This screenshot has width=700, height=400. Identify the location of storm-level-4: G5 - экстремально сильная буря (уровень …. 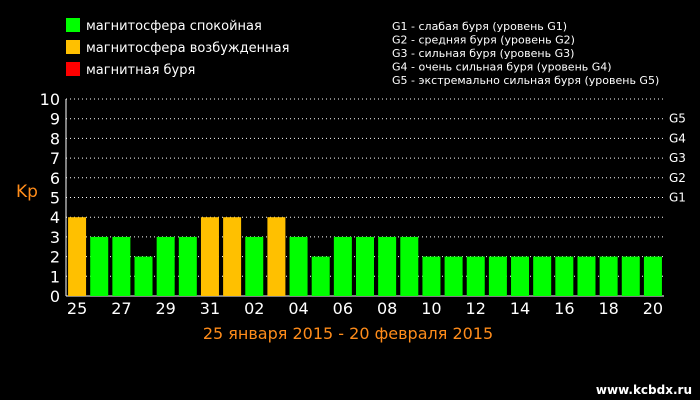
(525, 80).